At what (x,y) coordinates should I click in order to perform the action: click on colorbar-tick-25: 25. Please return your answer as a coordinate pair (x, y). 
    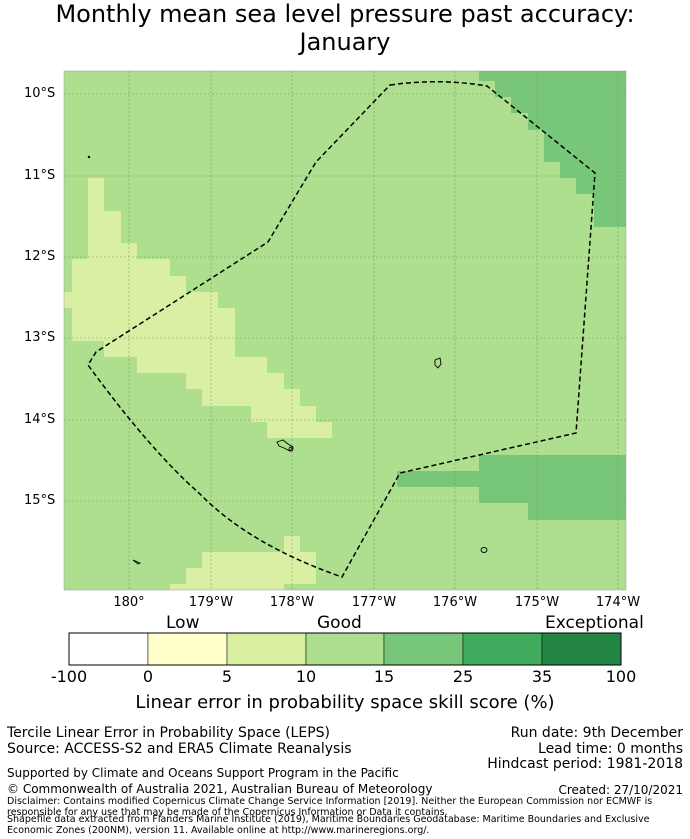
    Looking at the image, I should click on (463, 676).